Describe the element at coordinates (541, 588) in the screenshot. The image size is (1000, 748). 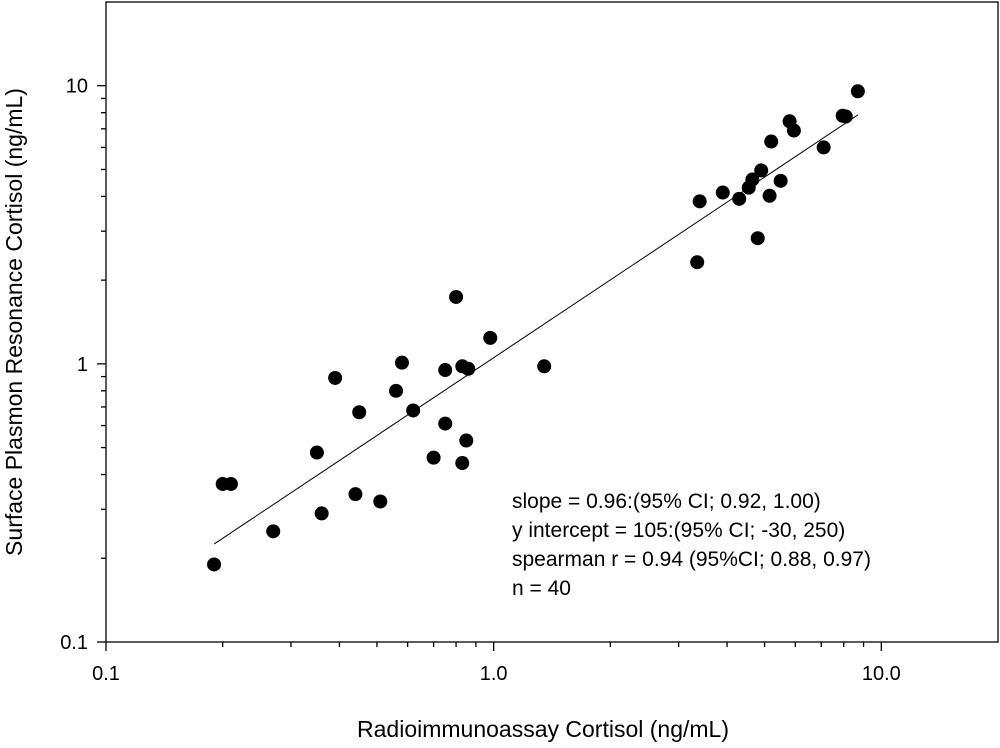
I see `annotation-line: n = 40` at that location.